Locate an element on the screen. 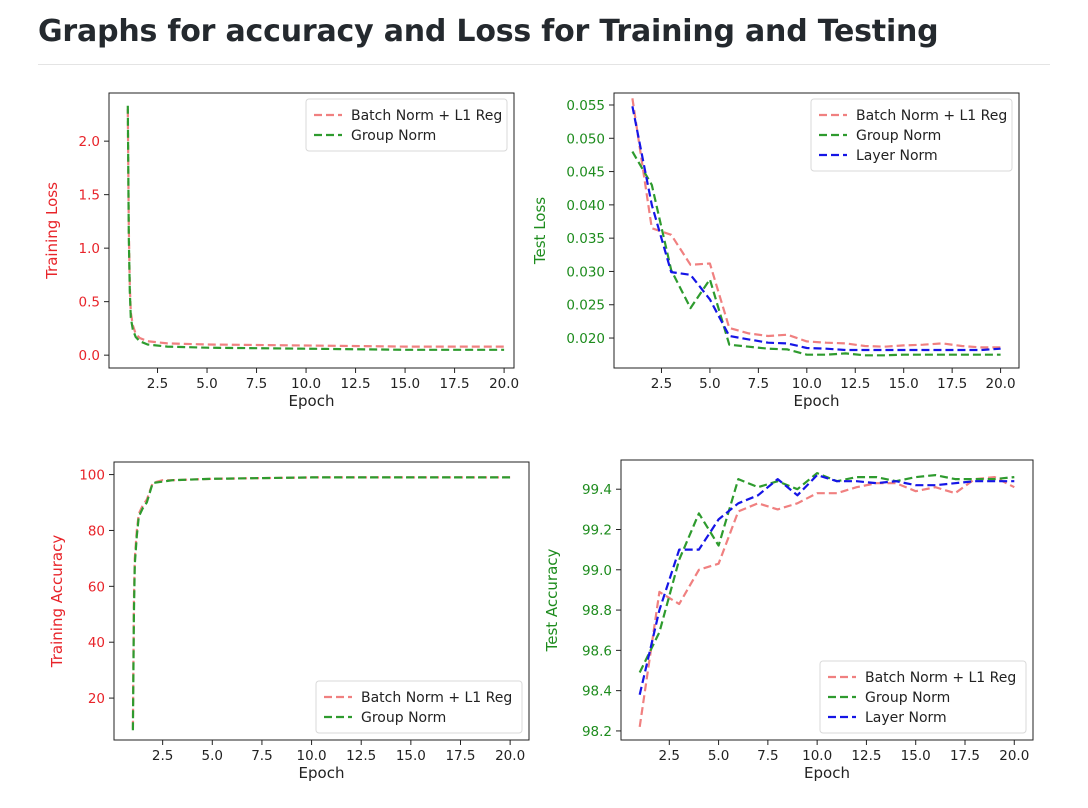  y-tick-label: 0.050 is located at coordinates (585, 139).